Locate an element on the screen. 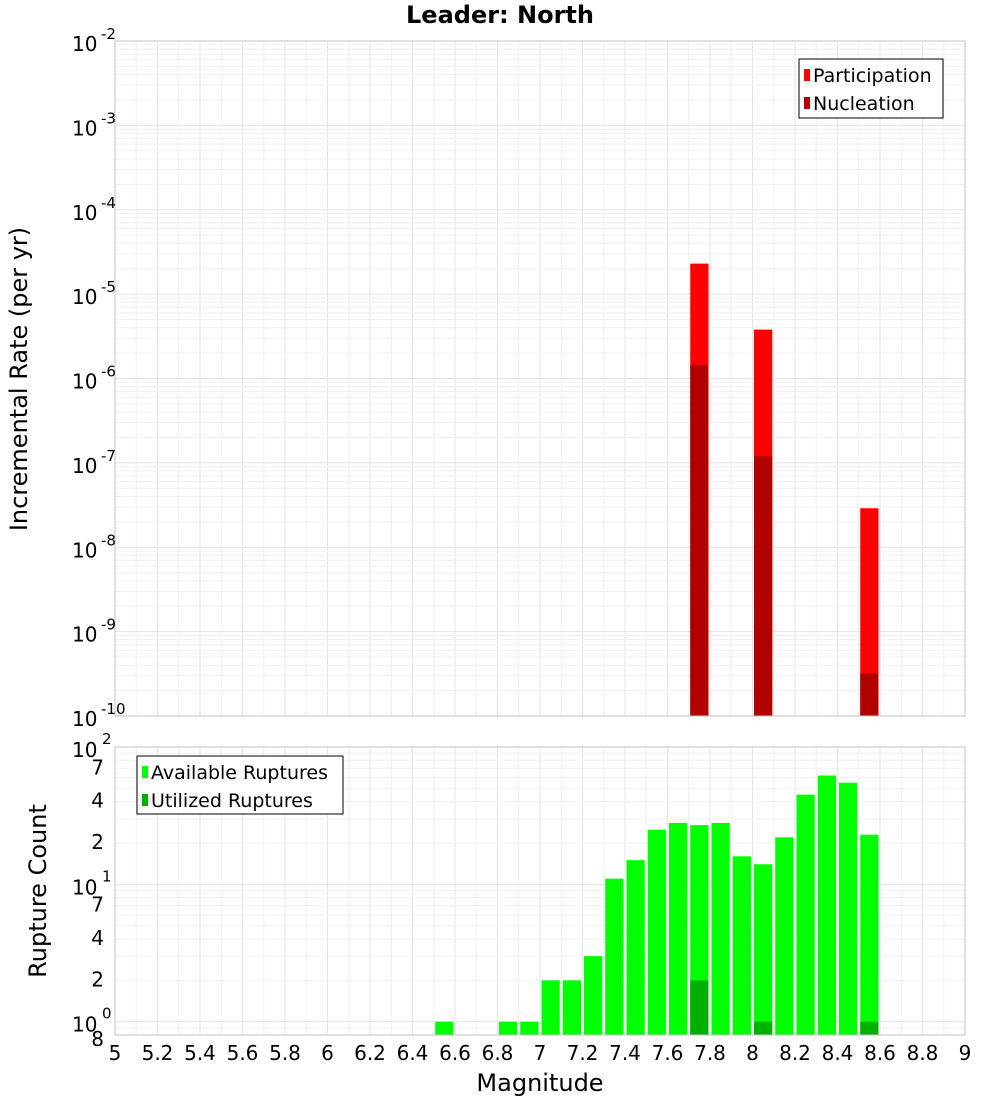 This screenshot has width=1000, height=1100. y-tick-label-top: 10 -5 is located at coordinates (94, 293).